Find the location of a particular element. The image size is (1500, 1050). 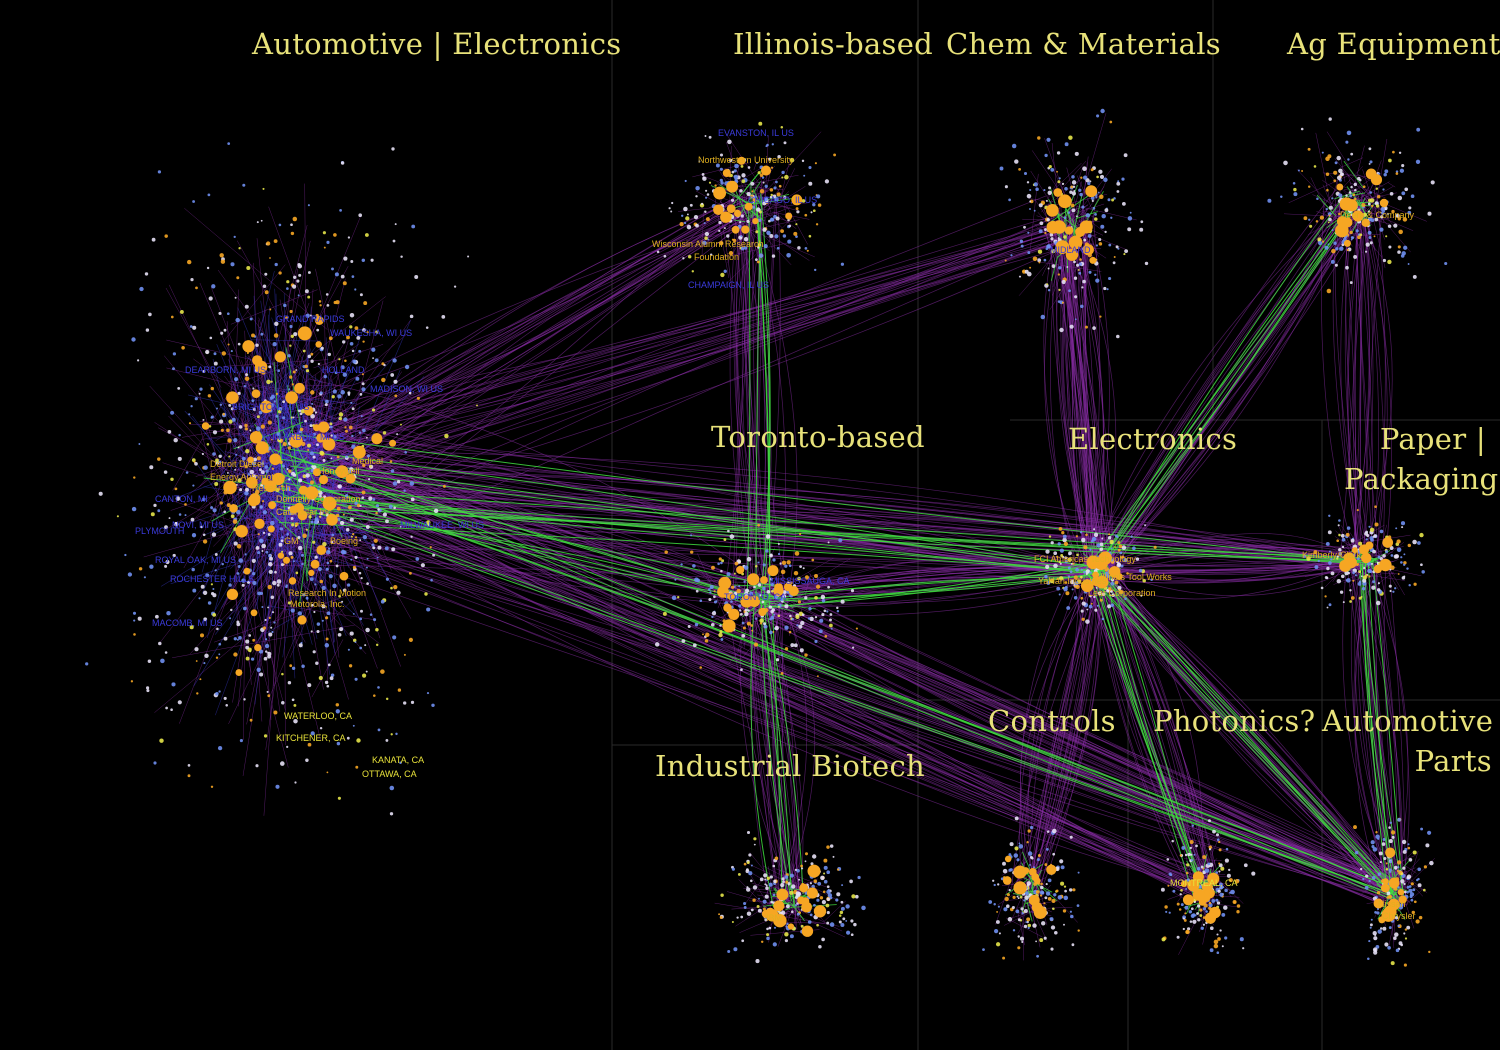

node-label-madison: MADISON, WI US is located at coordinates (406, 389).